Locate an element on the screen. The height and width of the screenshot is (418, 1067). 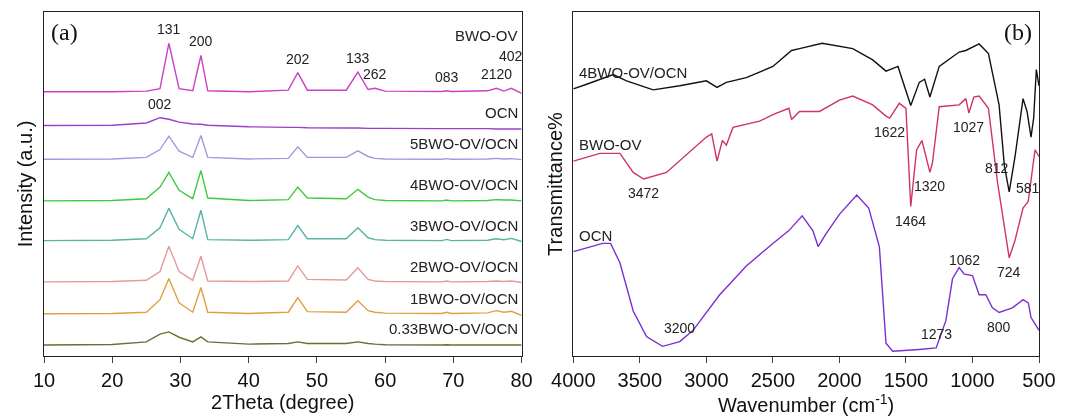
annotation: 3200 is located at coordinates (680, 328).